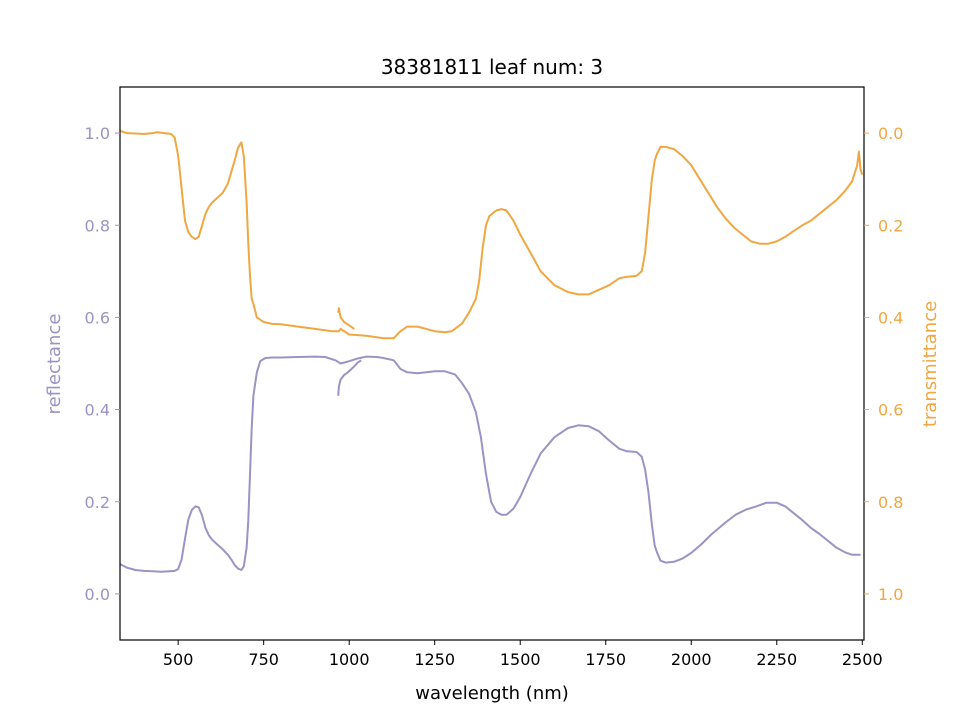 This screenshot has width=960, height=720. I want to click on y-axis-left: 0.0 0.2 0.4 0.6 0.8 1.0, so click(102, 364).